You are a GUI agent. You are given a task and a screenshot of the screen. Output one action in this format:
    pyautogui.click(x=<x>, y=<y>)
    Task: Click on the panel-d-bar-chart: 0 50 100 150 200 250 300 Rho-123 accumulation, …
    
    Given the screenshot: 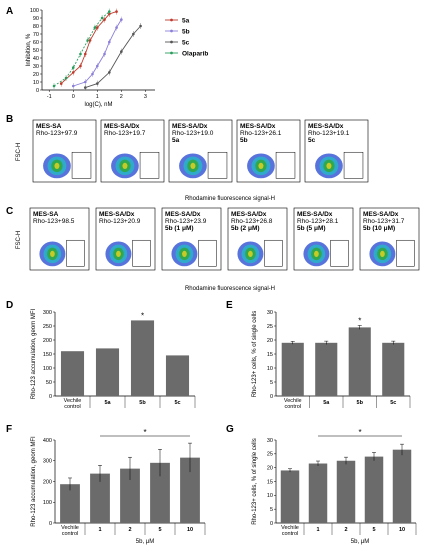 What is the action you would take?
    pyautogui.click(x=113, y=359)
    